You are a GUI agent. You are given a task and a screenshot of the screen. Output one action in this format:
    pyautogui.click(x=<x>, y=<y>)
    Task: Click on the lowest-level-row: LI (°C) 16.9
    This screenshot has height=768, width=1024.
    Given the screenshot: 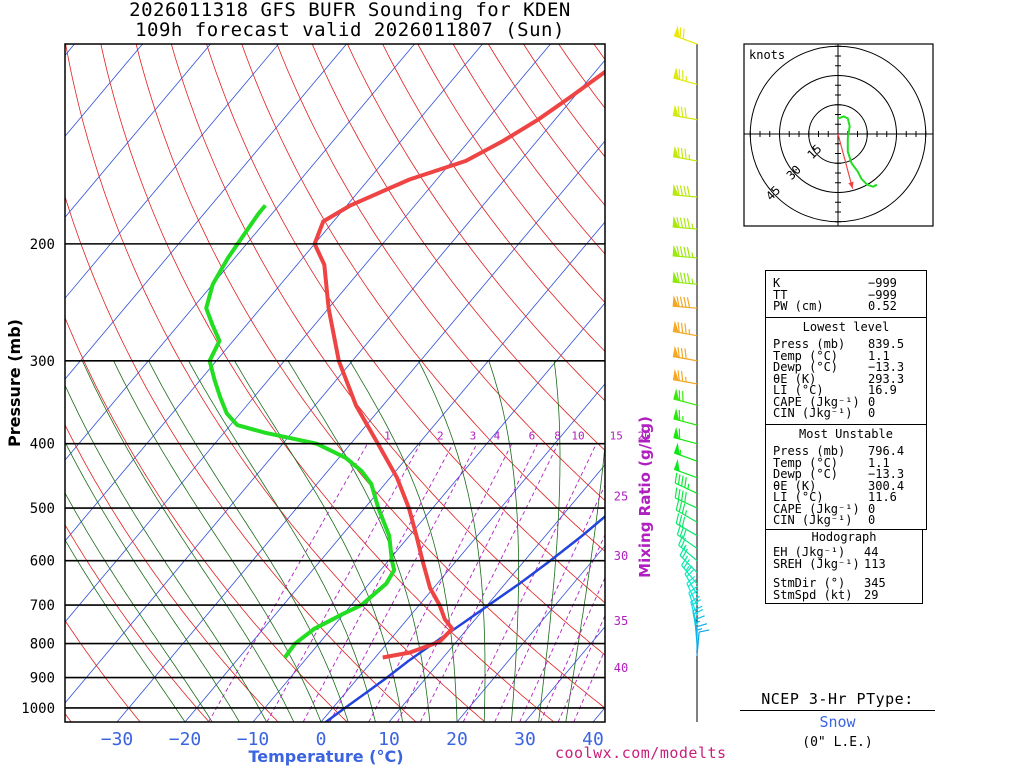 What is the action you would take?
    pyautogui.click(x=835, y=390)
    